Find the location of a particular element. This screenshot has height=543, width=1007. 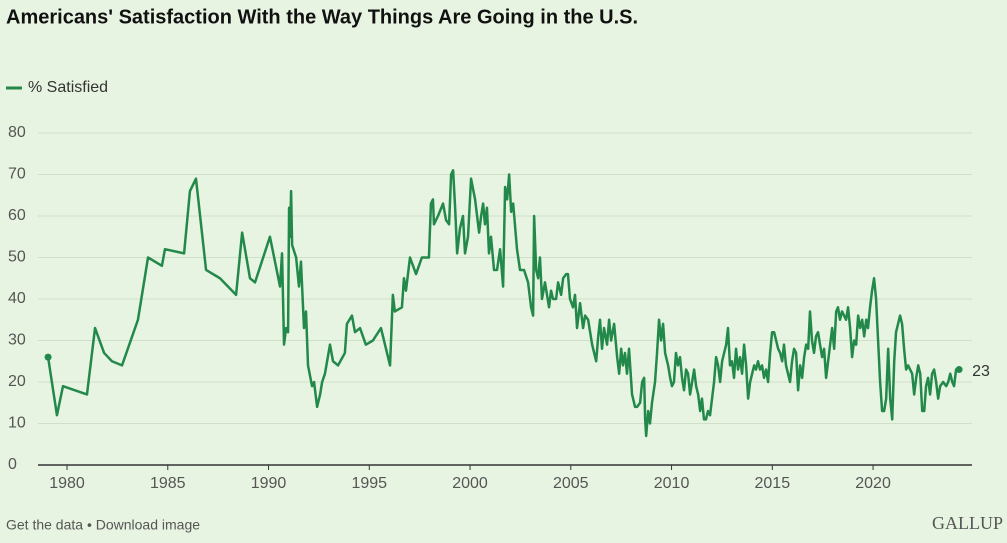

y-tick-label: 80 is located at coordinates (17, 132).